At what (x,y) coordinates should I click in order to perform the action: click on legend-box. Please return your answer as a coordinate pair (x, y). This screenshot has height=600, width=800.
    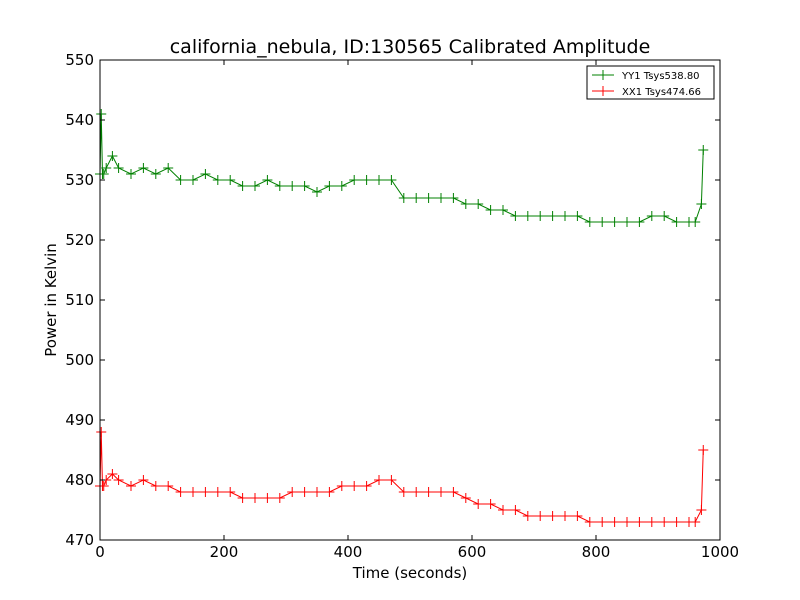
    Looking at the image, I should click on (650, 82).